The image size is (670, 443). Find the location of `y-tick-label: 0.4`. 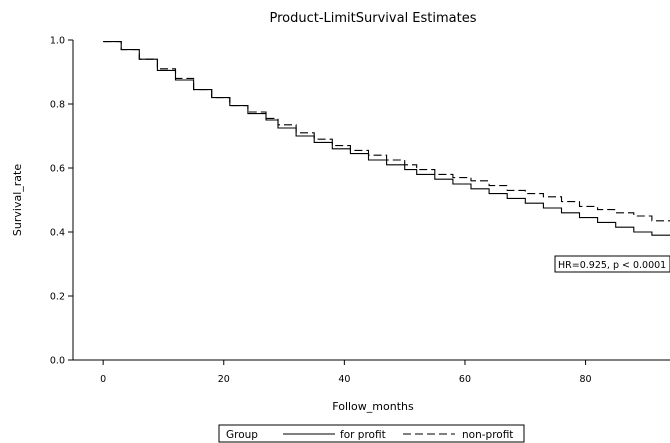

y-tick-label: 0.4 is located at coordinates (57, 233).